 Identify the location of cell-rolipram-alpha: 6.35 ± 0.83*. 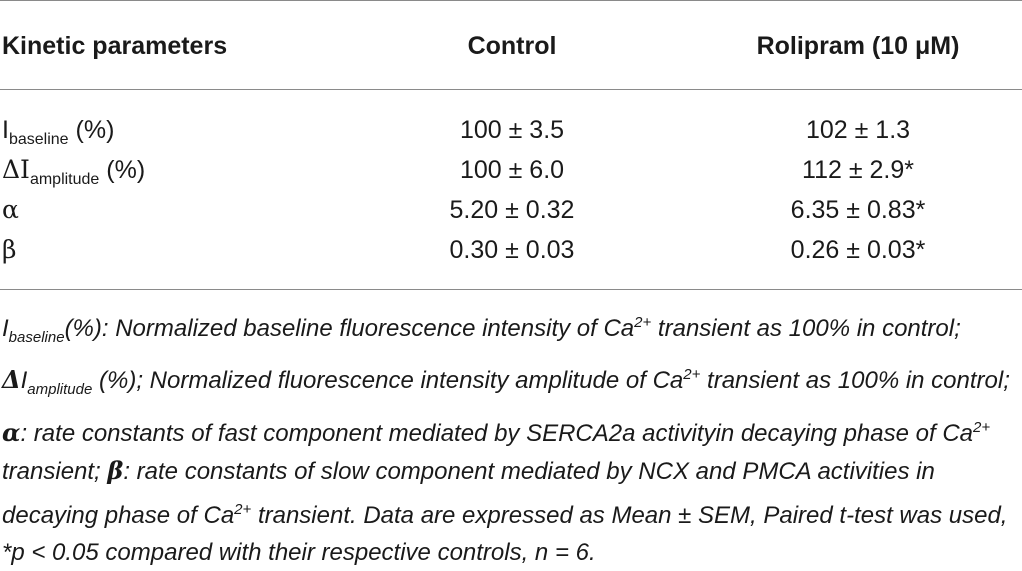
(858, 210).